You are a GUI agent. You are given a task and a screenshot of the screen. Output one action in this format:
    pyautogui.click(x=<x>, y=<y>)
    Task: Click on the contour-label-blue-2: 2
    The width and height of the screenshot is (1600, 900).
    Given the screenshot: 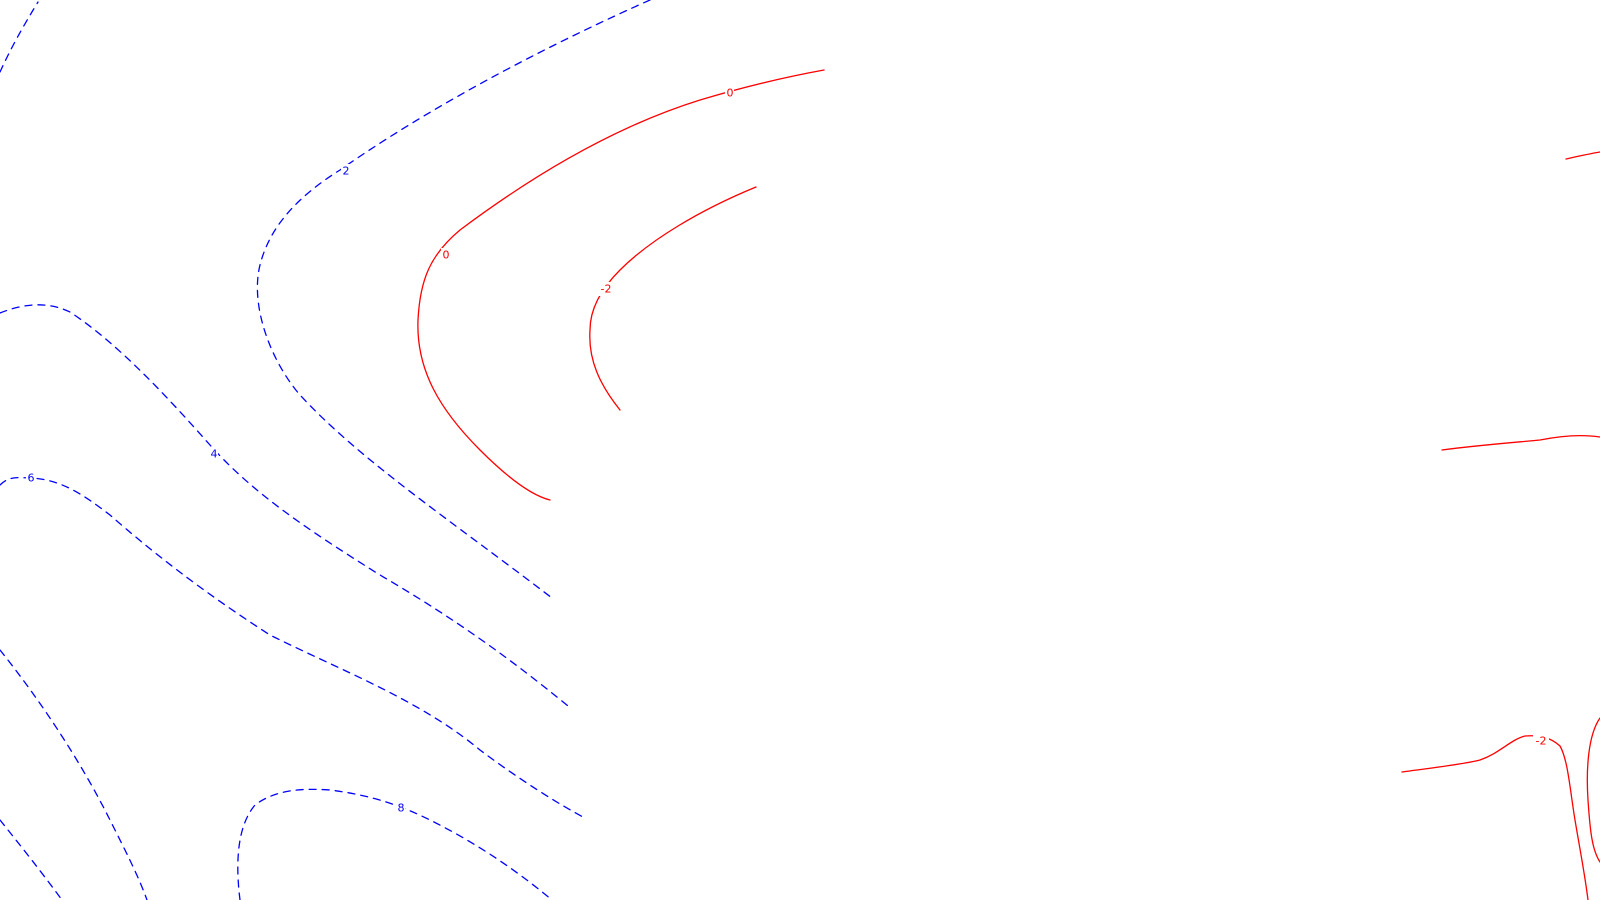 What is the action you would take?
    pyautogui.click(x=345, y=171)
    